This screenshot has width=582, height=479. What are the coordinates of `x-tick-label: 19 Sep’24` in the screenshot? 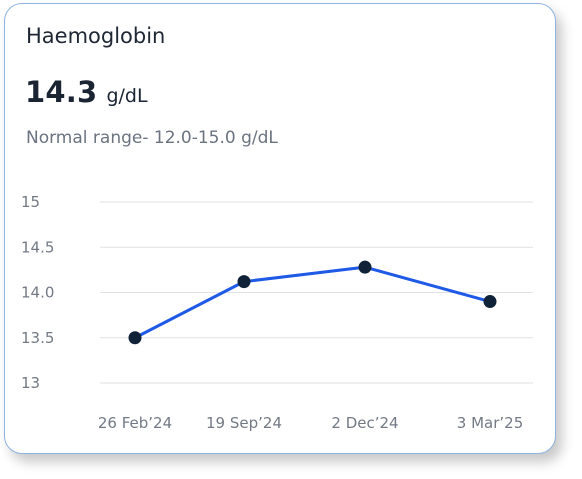 It's located at (244, 423).